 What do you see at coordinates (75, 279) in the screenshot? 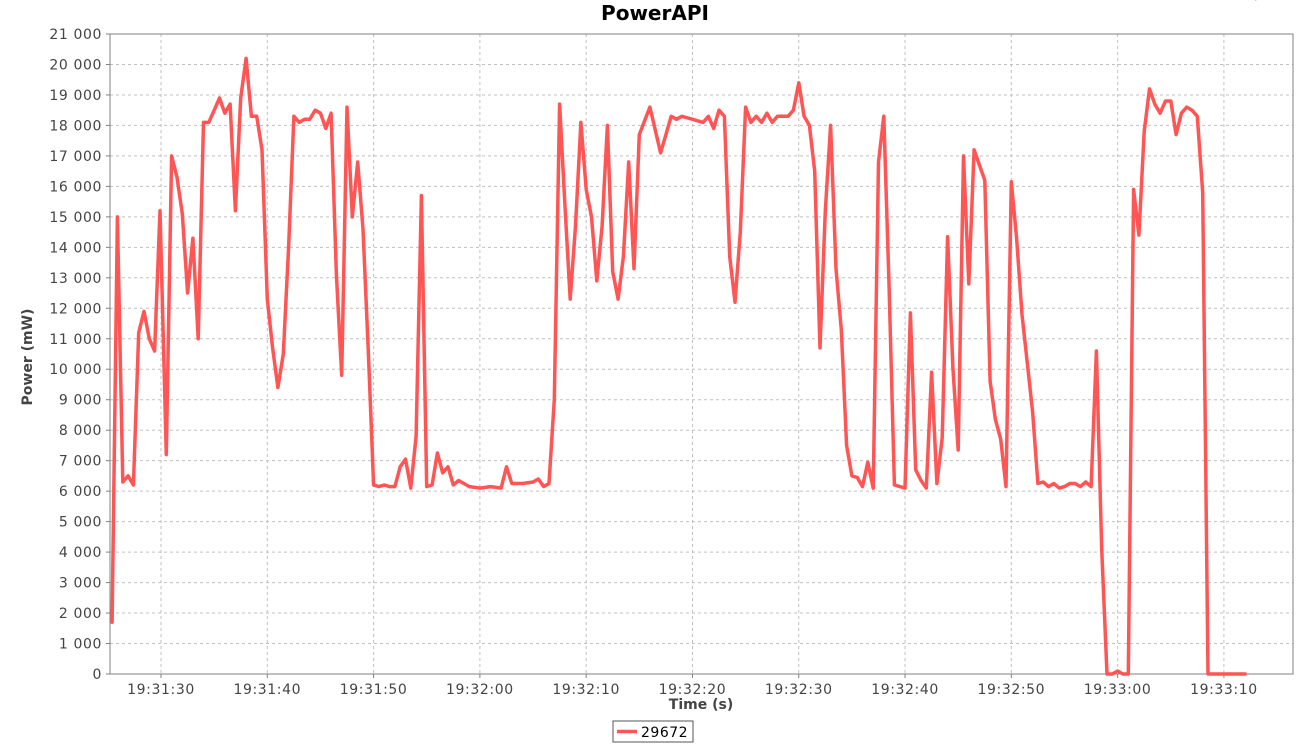
I see `y-tick-label: 13 000` at bounding box center [75, 279].